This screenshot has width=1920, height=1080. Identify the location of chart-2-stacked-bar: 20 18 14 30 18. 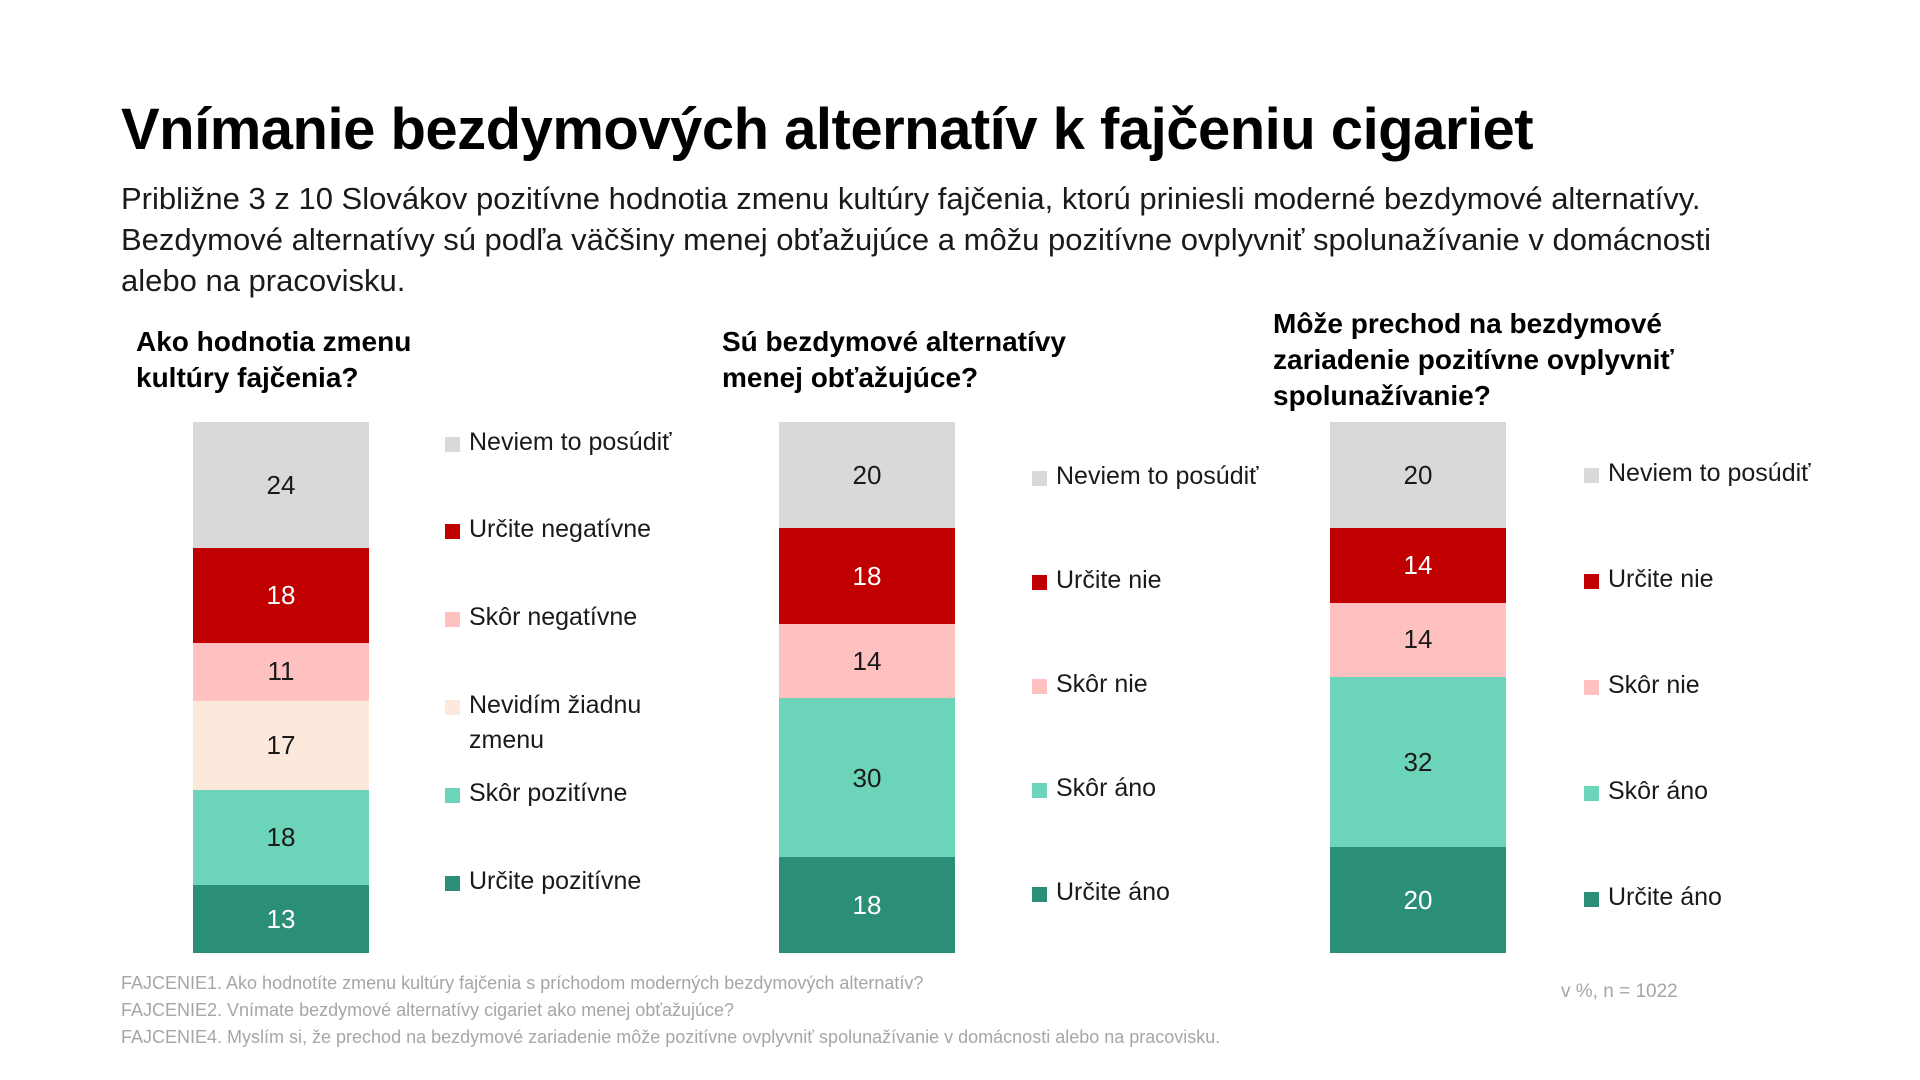
(867, 688).